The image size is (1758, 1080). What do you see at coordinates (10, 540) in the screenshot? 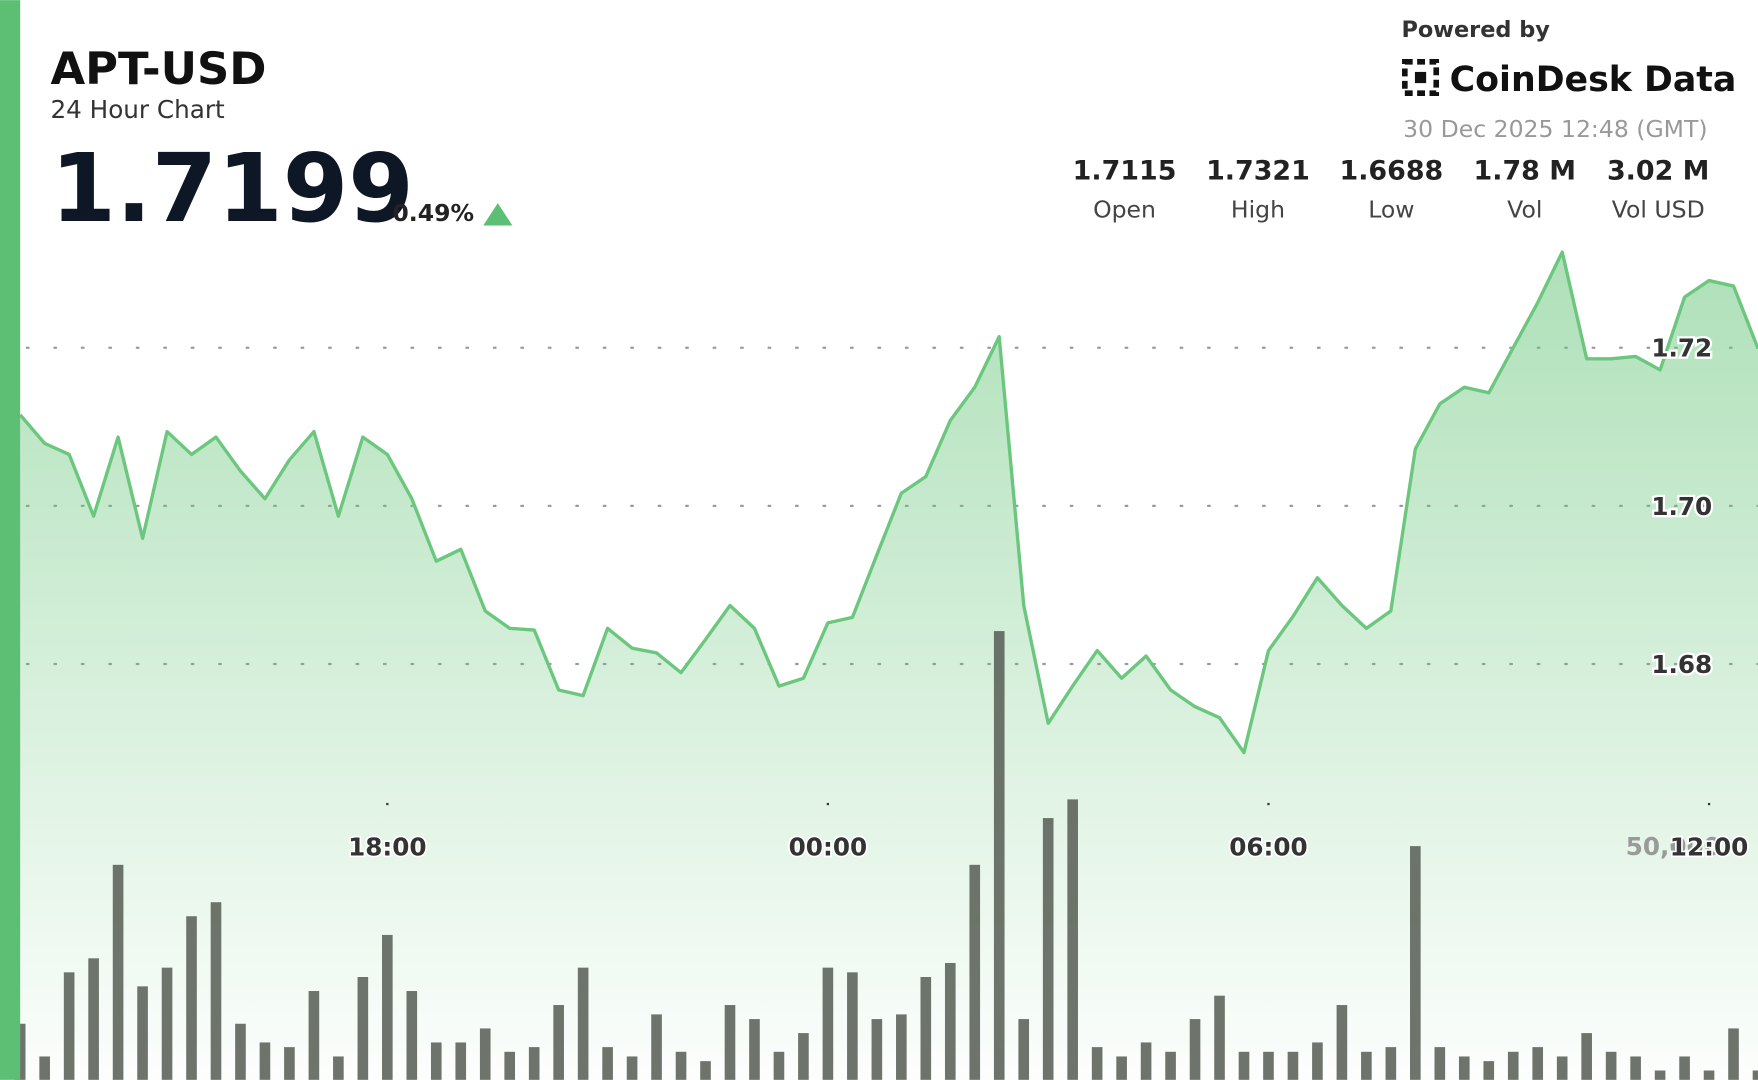
I see `accent-bar` at bounding box center [10, 540].